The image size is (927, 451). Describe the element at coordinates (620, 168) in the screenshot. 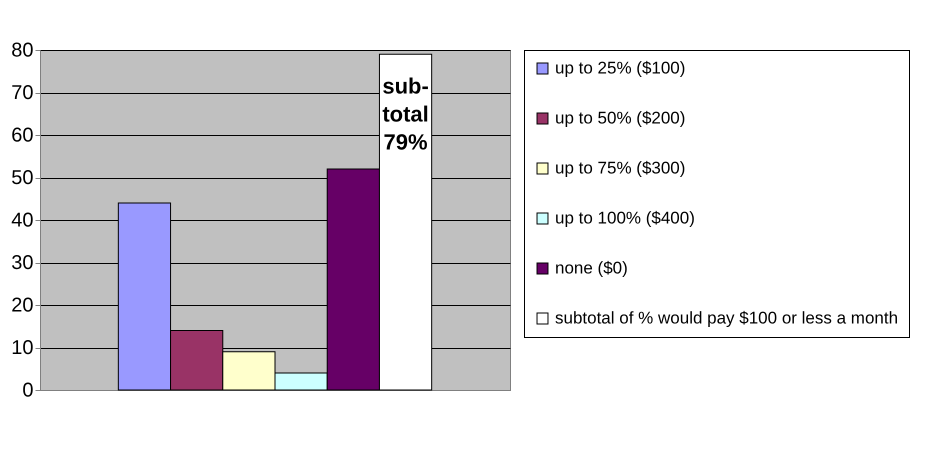

I see `legend-label: up to 75% ($300)` at that location.